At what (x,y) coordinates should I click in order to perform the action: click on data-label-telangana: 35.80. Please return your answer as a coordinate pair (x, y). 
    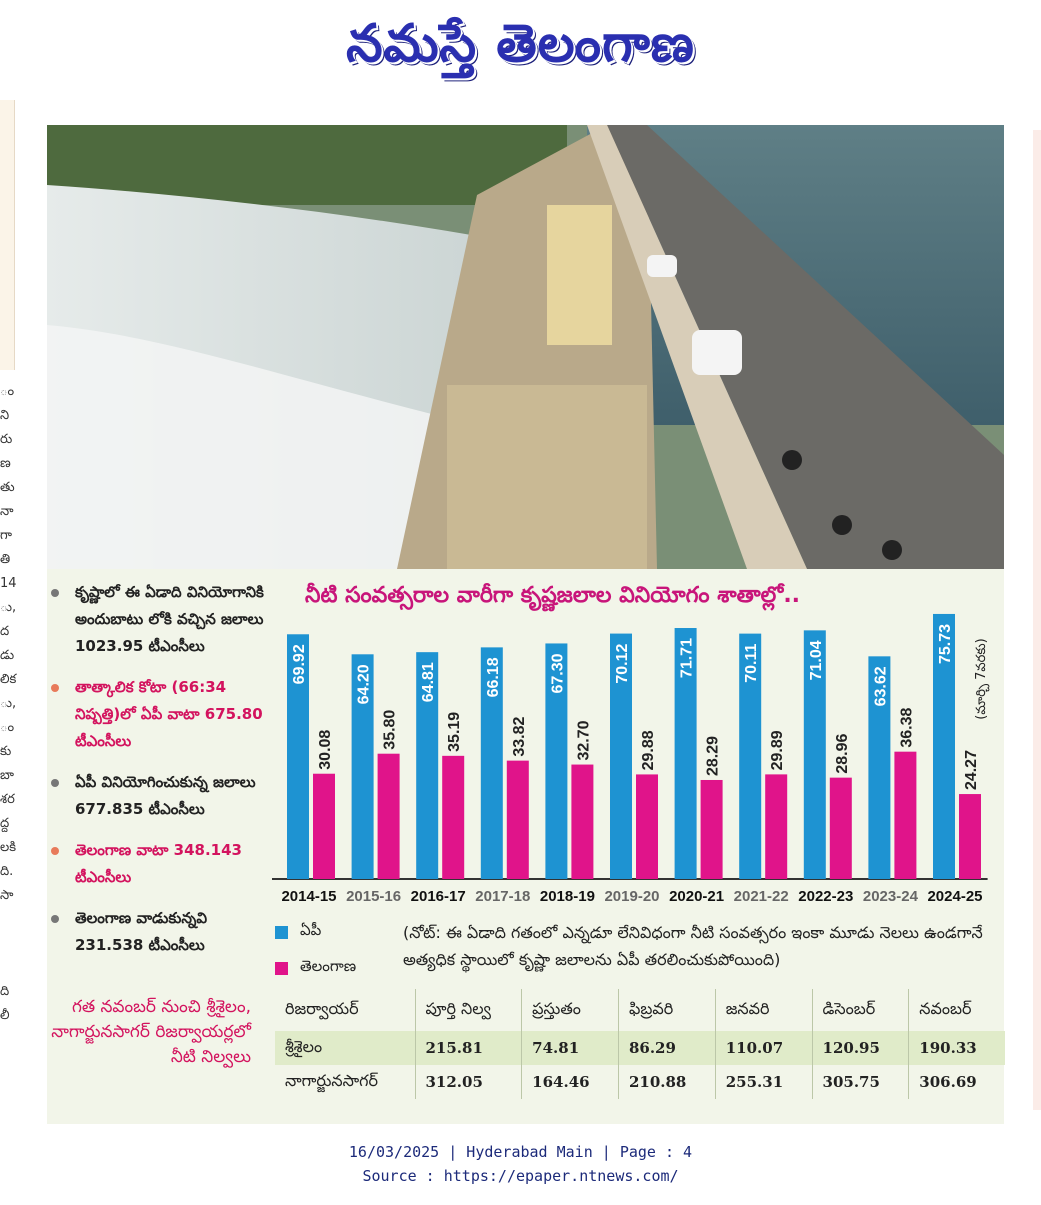
    Looking at the image, I should click on (390, 730).